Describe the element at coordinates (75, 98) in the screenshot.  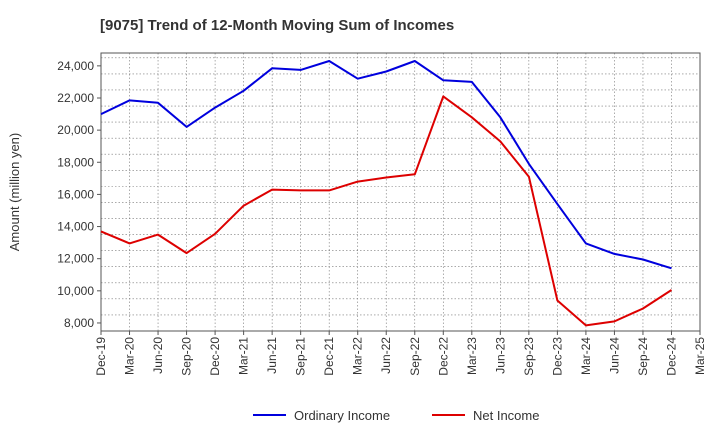
I see `y-tick-label: 22,000` at that location.